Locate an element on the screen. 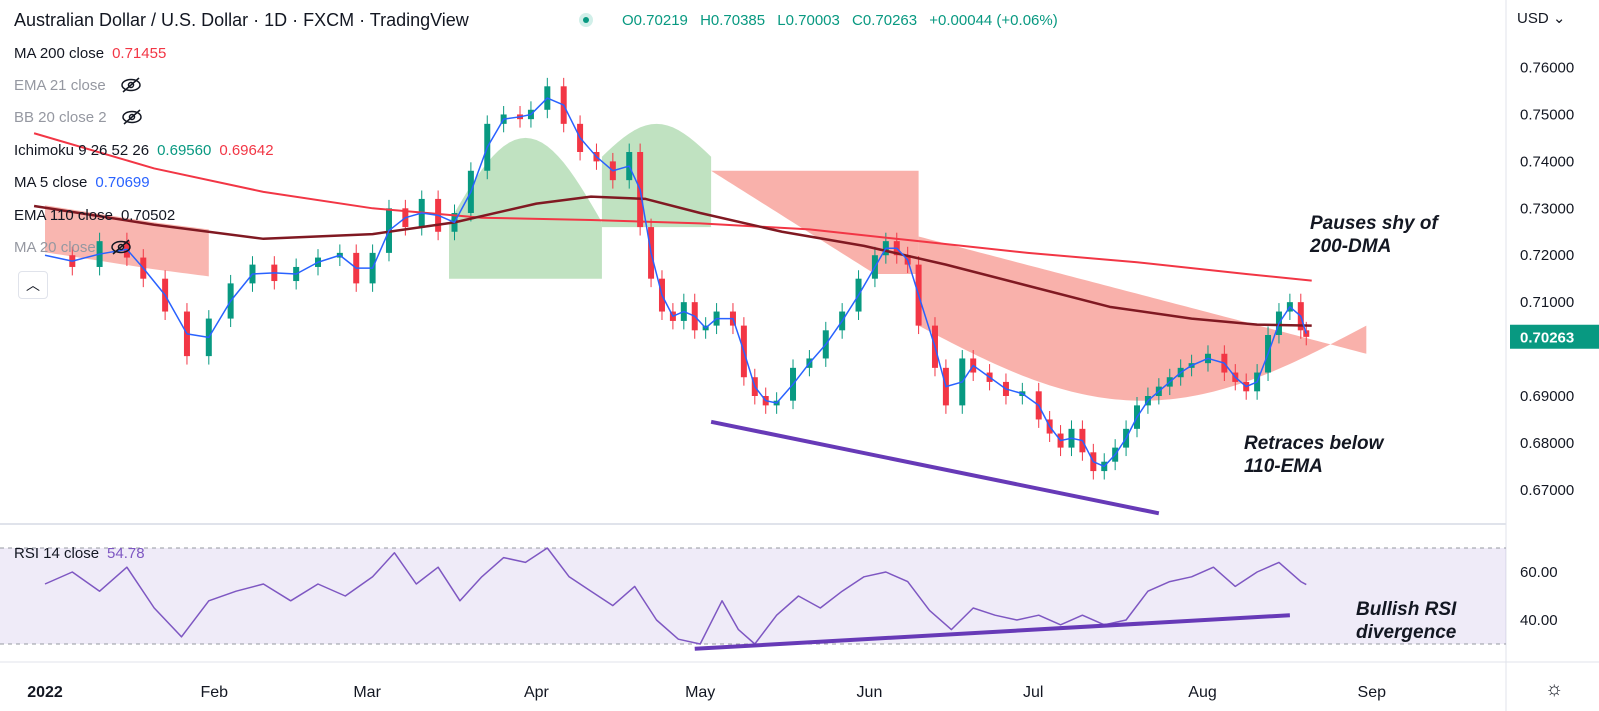 Image resolution: width=1599 pixels, height=711 pixels. annotation-rsi-line2: divergence is located at coordinates (1406, 632).